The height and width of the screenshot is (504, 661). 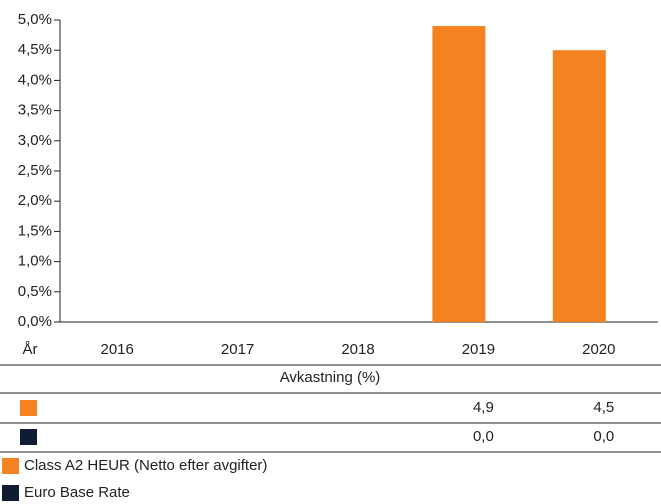 What do you see at coordinates (598, 349) in the screenshot?
I see `x-tick-label: 2020` at bounding box center [598, 349].